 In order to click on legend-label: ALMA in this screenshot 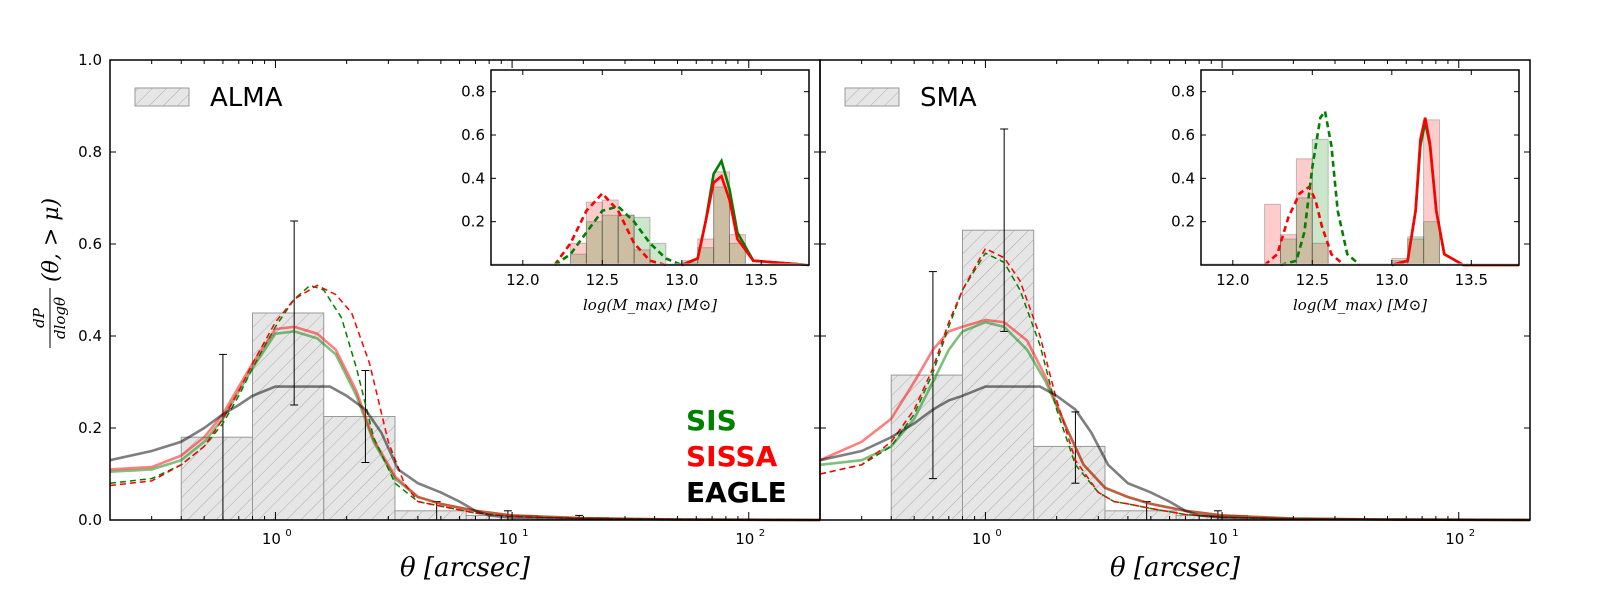, I will do `click(246, 98)`.